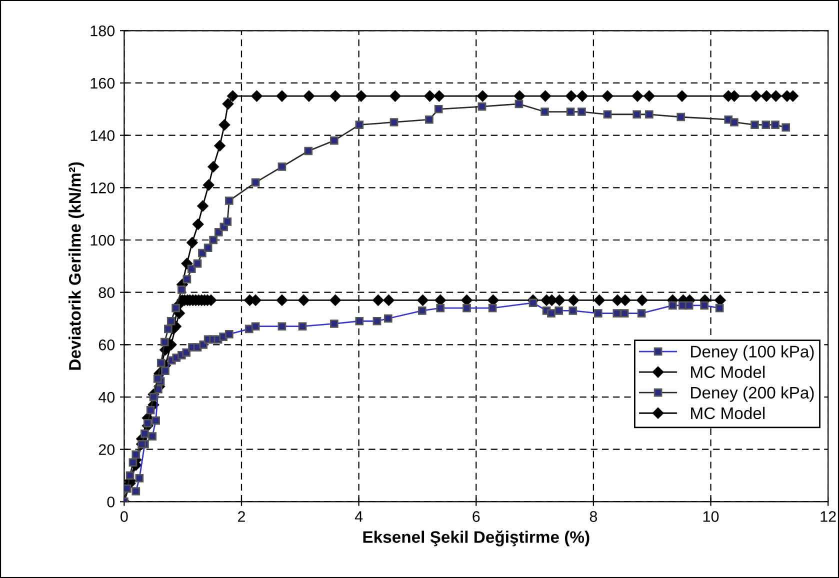 Image resolution: width=839 pixels, height=578 pixels. I want to click on x-tick-label: 12, so click(828, 516).